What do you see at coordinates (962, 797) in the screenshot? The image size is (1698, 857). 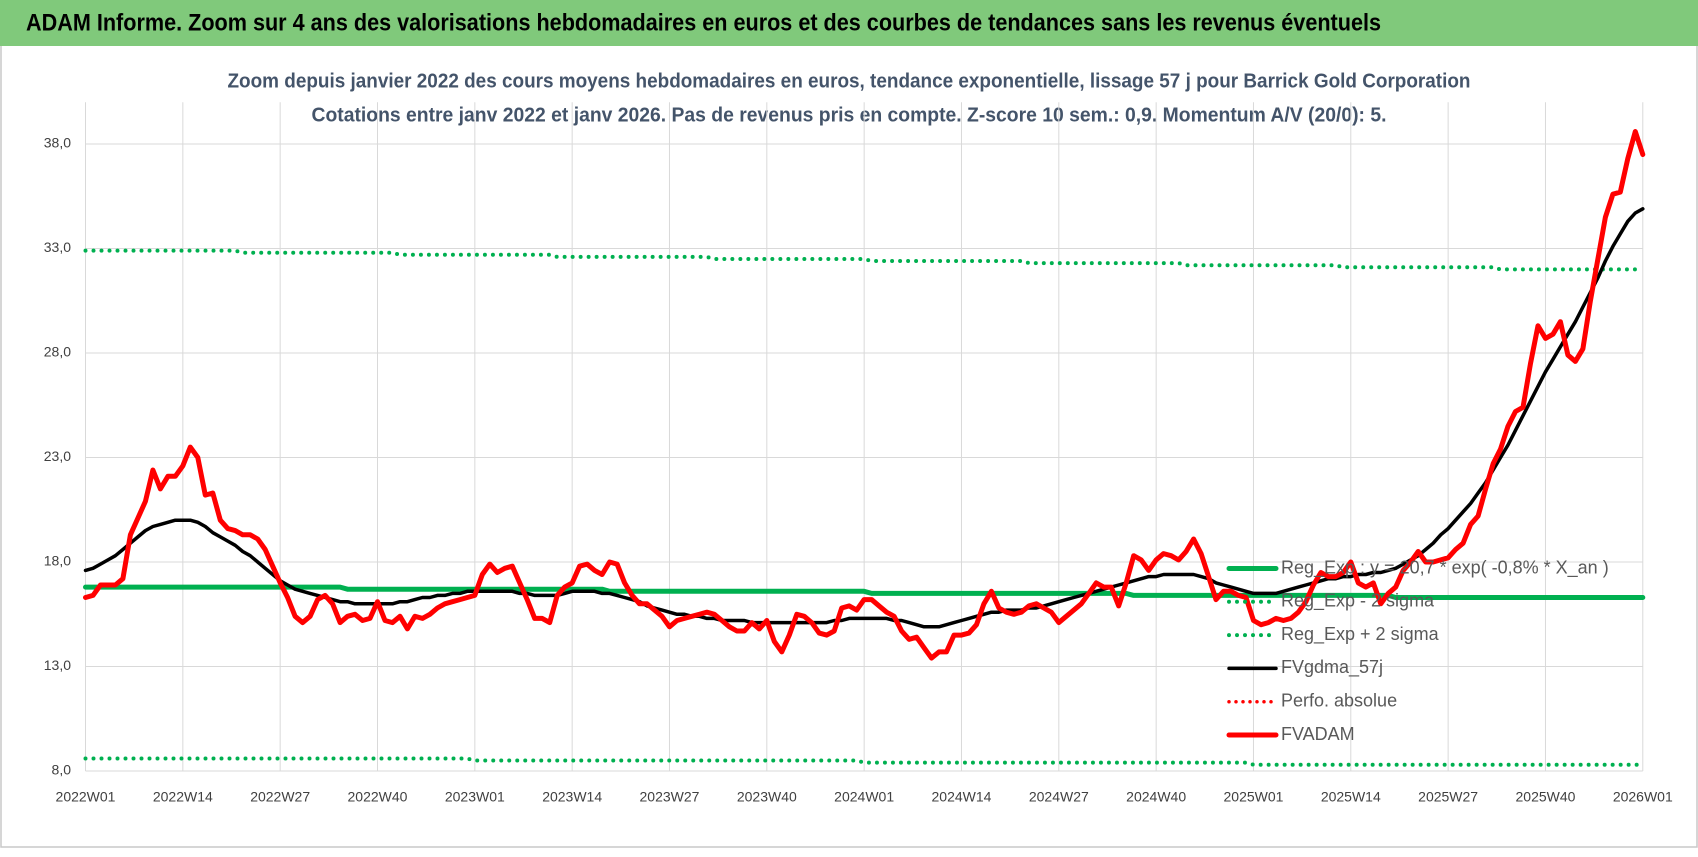 I see `x-tick-label: 2024W14` at bounding box center [962, 797].